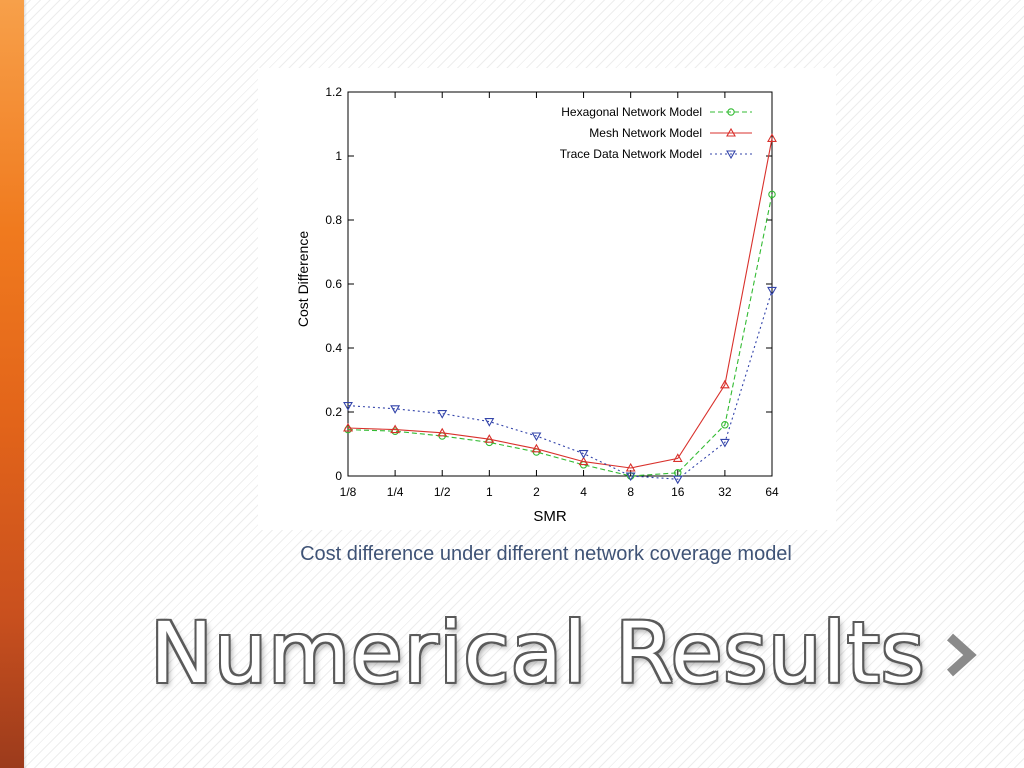 Image resolution: width=1024 pixels, height=768 pixels. What do you see at coordinates (960, 655) in the screenshot?
I see `chevron-right-icon` at bounding box center [960, 655].